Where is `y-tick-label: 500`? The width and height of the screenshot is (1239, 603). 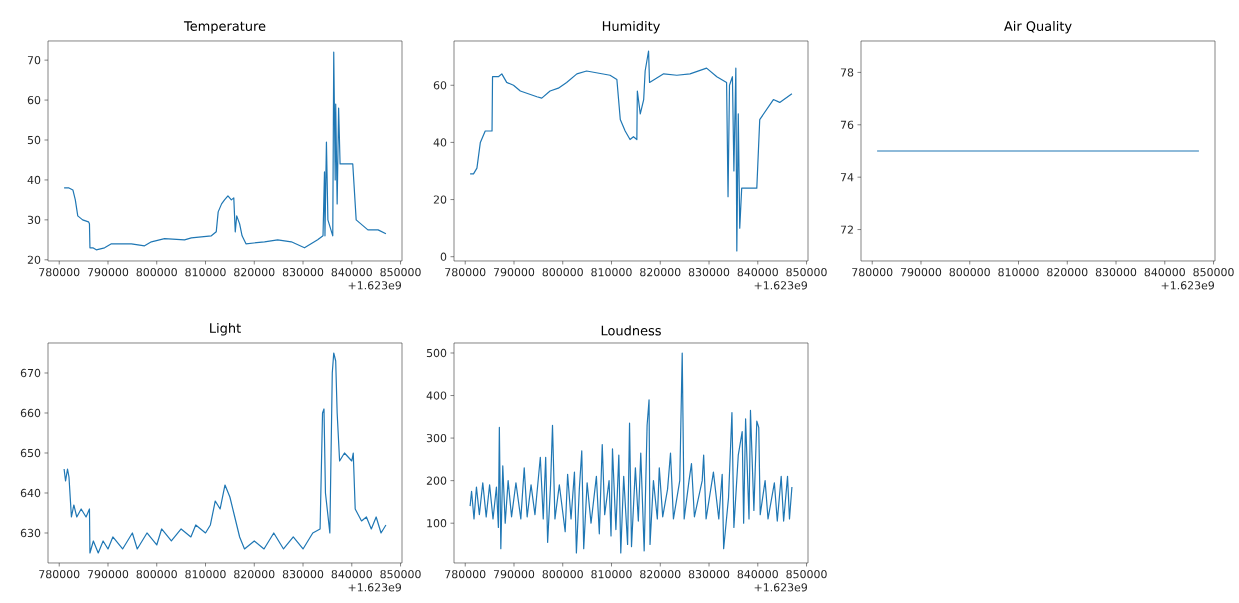 y-tick-label: 500 is located at coordinates (436, 353).